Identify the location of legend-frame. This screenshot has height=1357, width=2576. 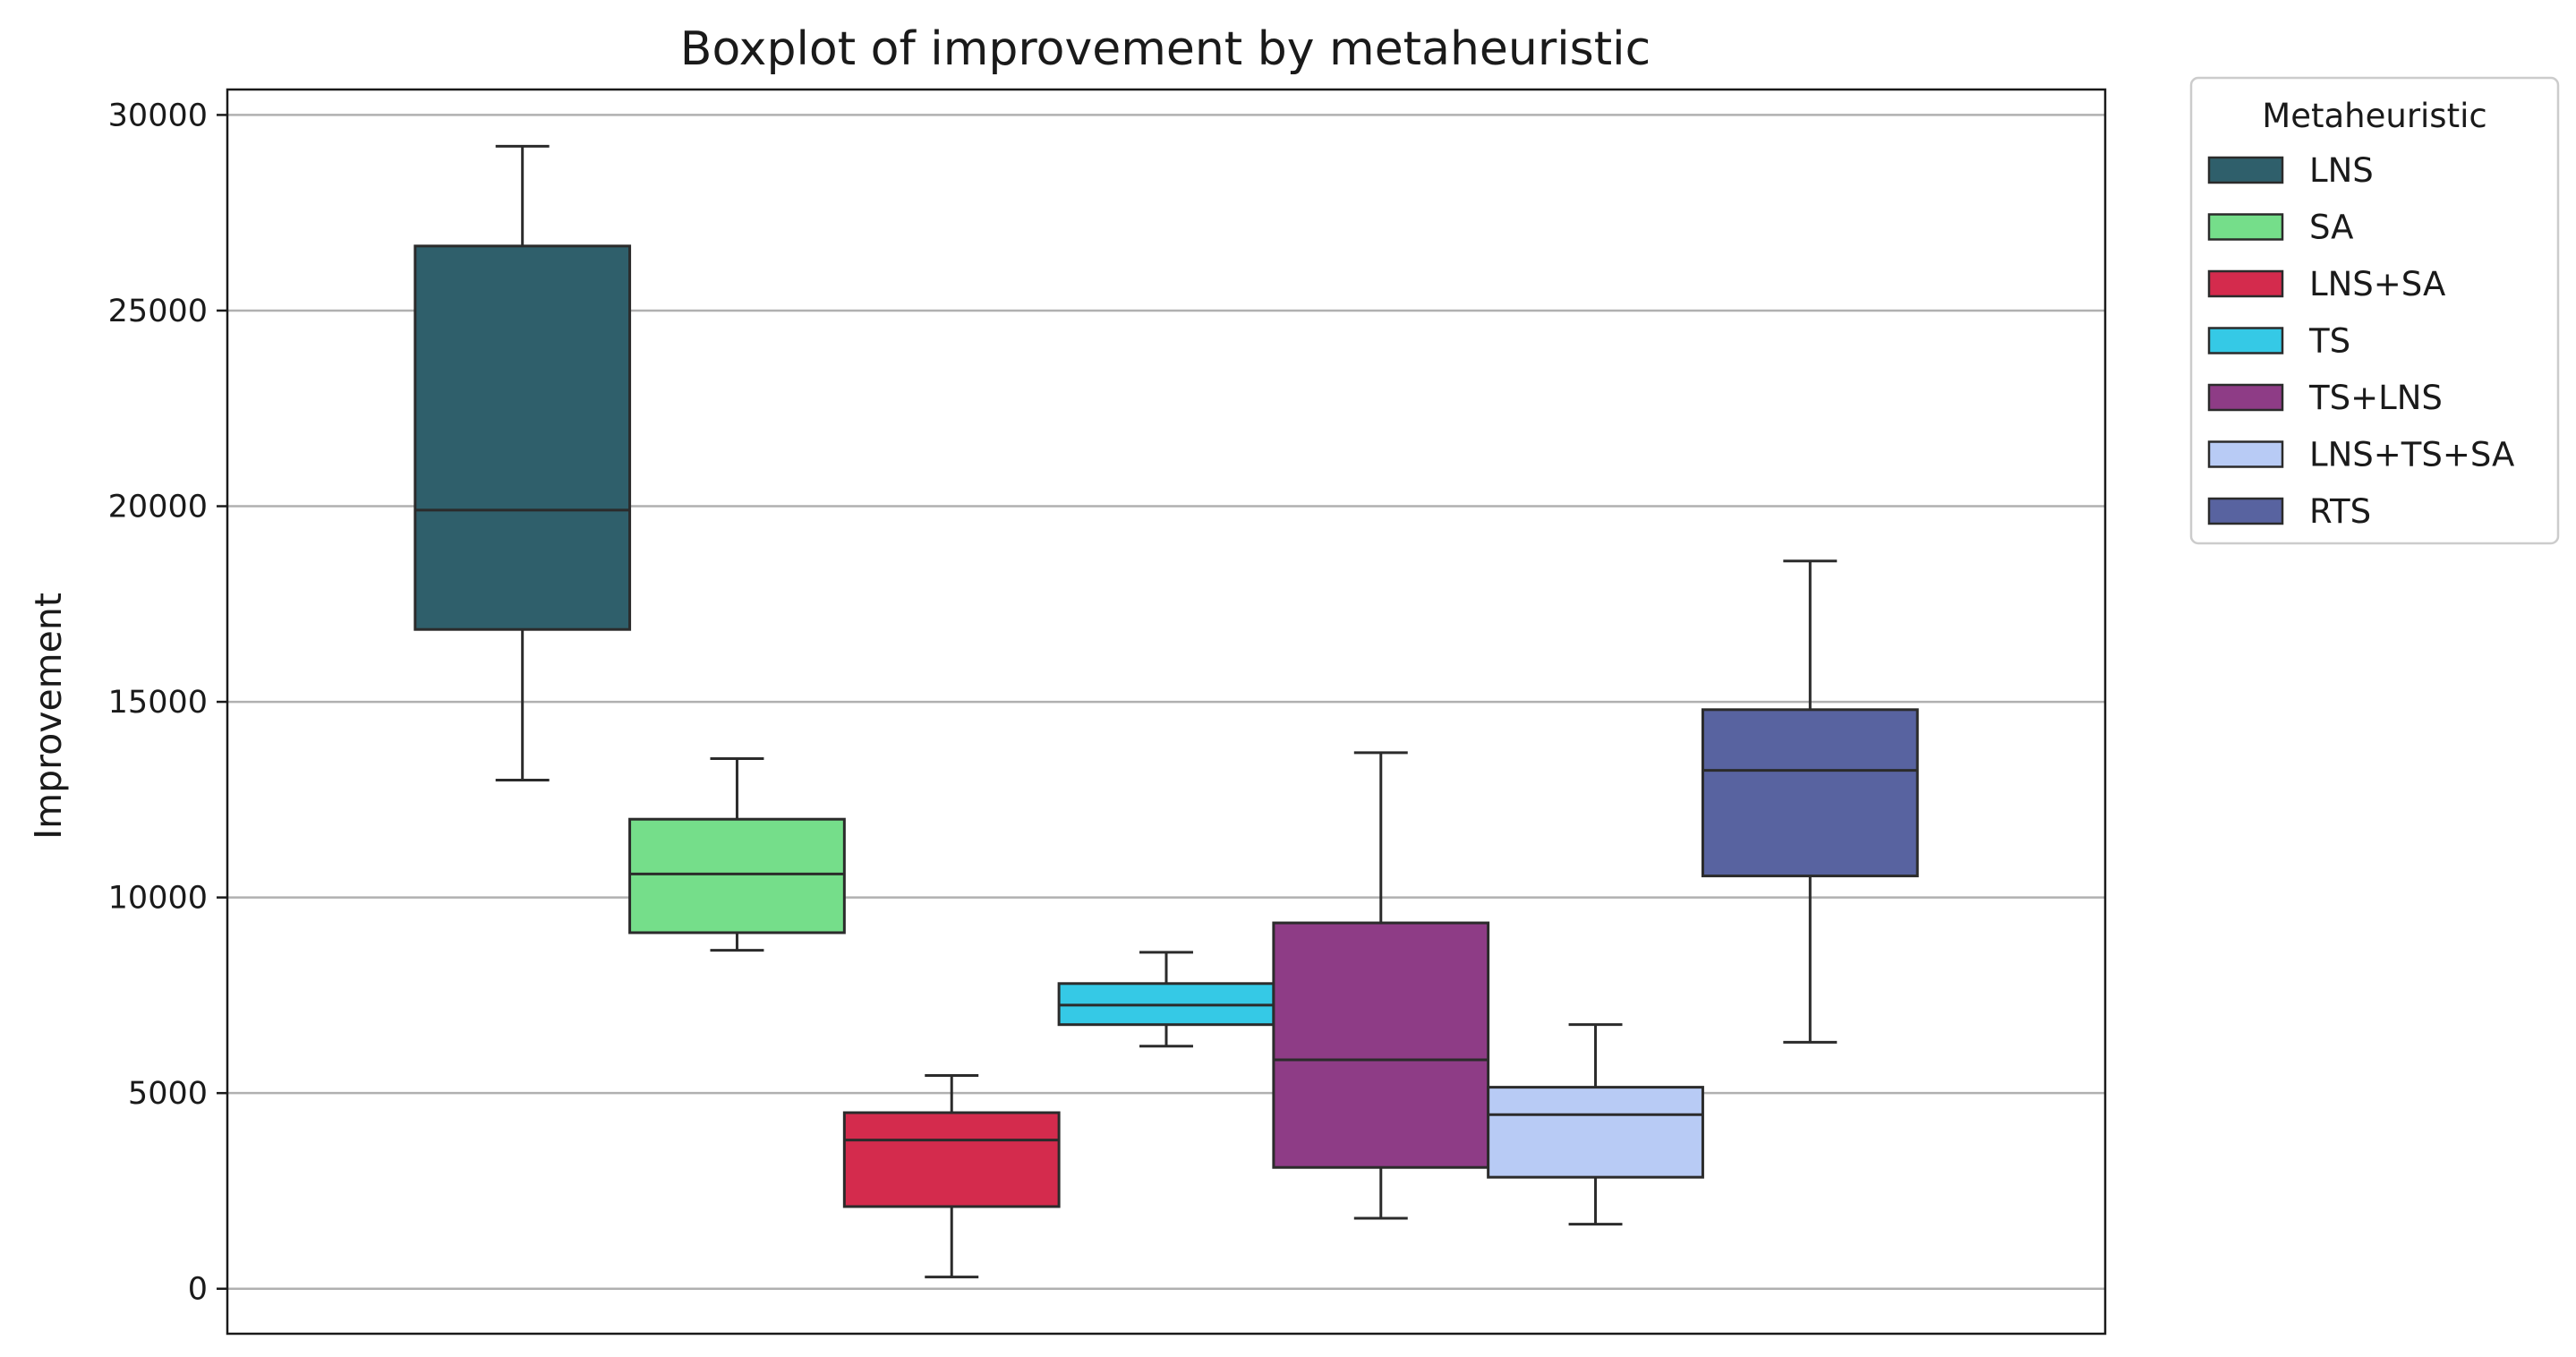
(2374, 311).